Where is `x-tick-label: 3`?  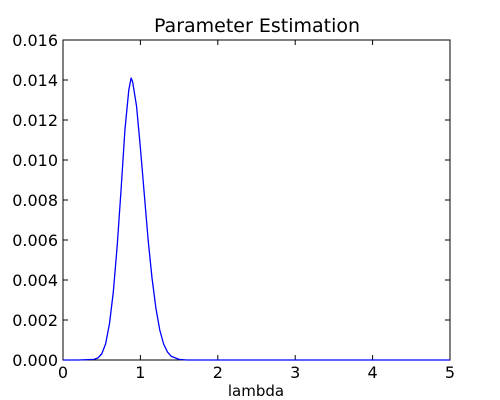 x-tick-label: 3 is located at coordinates (295, 372).